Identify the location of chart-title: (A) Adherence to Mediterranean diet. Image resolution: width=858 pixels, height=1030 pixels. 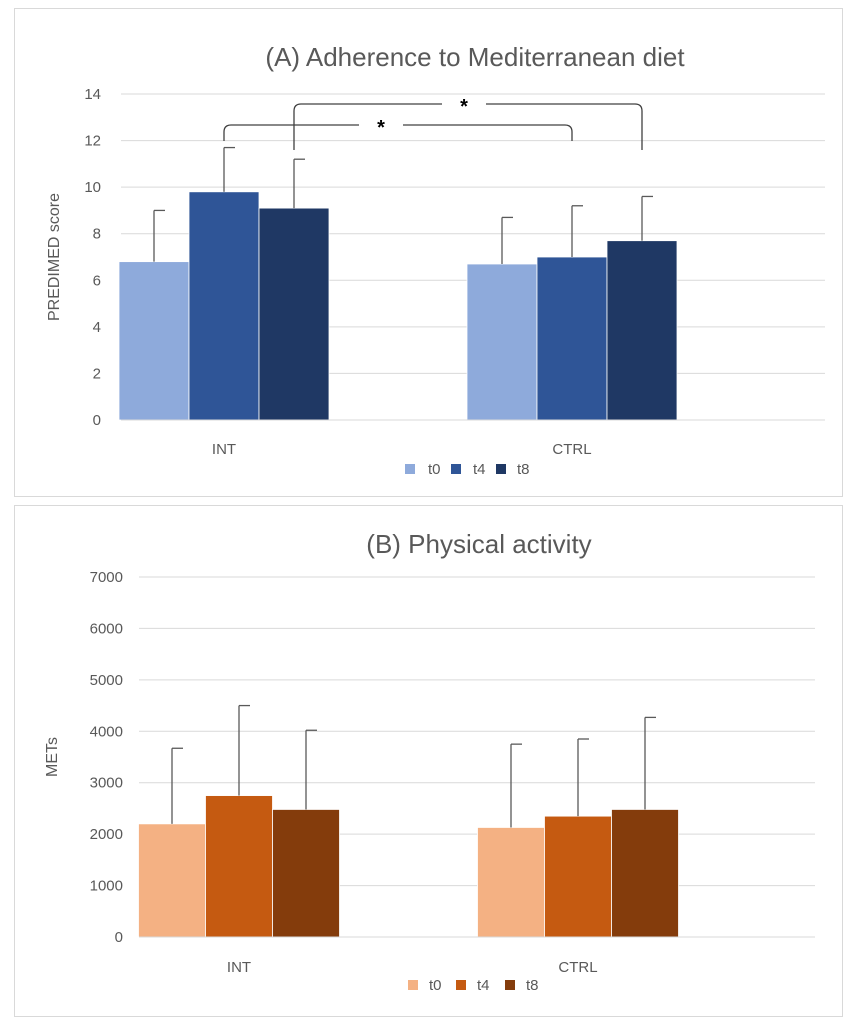
(475, 57).